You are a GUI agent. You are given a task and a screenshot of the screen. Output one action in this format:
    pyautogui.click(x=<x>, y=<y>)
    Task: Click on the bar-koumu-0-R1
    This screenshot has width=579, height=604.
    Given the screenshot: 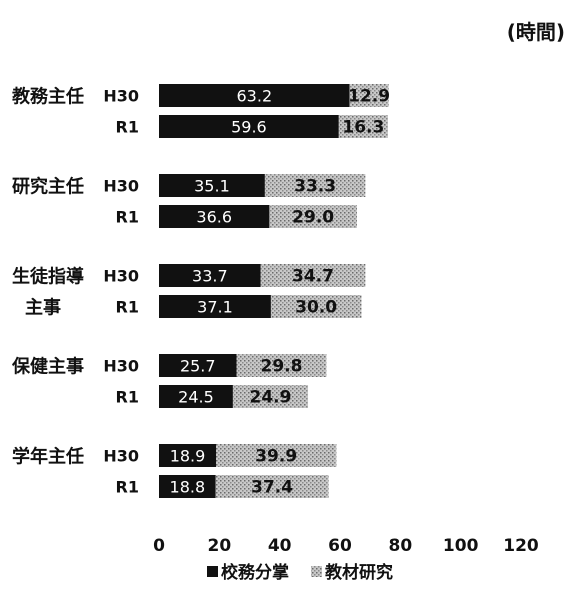 What is the action you would take?
    pyautogui.click(x=249, y=126)
    